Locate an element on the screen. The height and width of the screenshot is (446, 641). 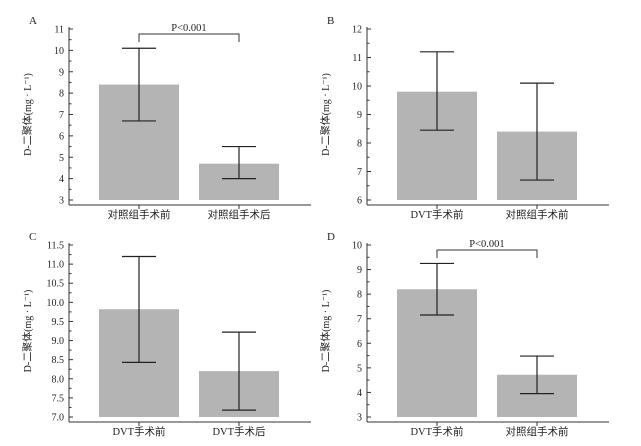
y-tick-label: 12 is located at coordinates (357, 30).